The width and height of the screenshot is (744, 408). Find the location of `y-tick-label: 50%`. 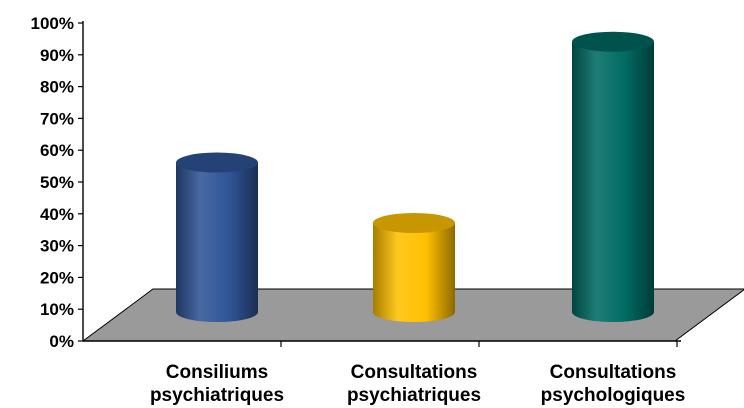

y-tick-label: 50% is located at coordinates (57, 182).